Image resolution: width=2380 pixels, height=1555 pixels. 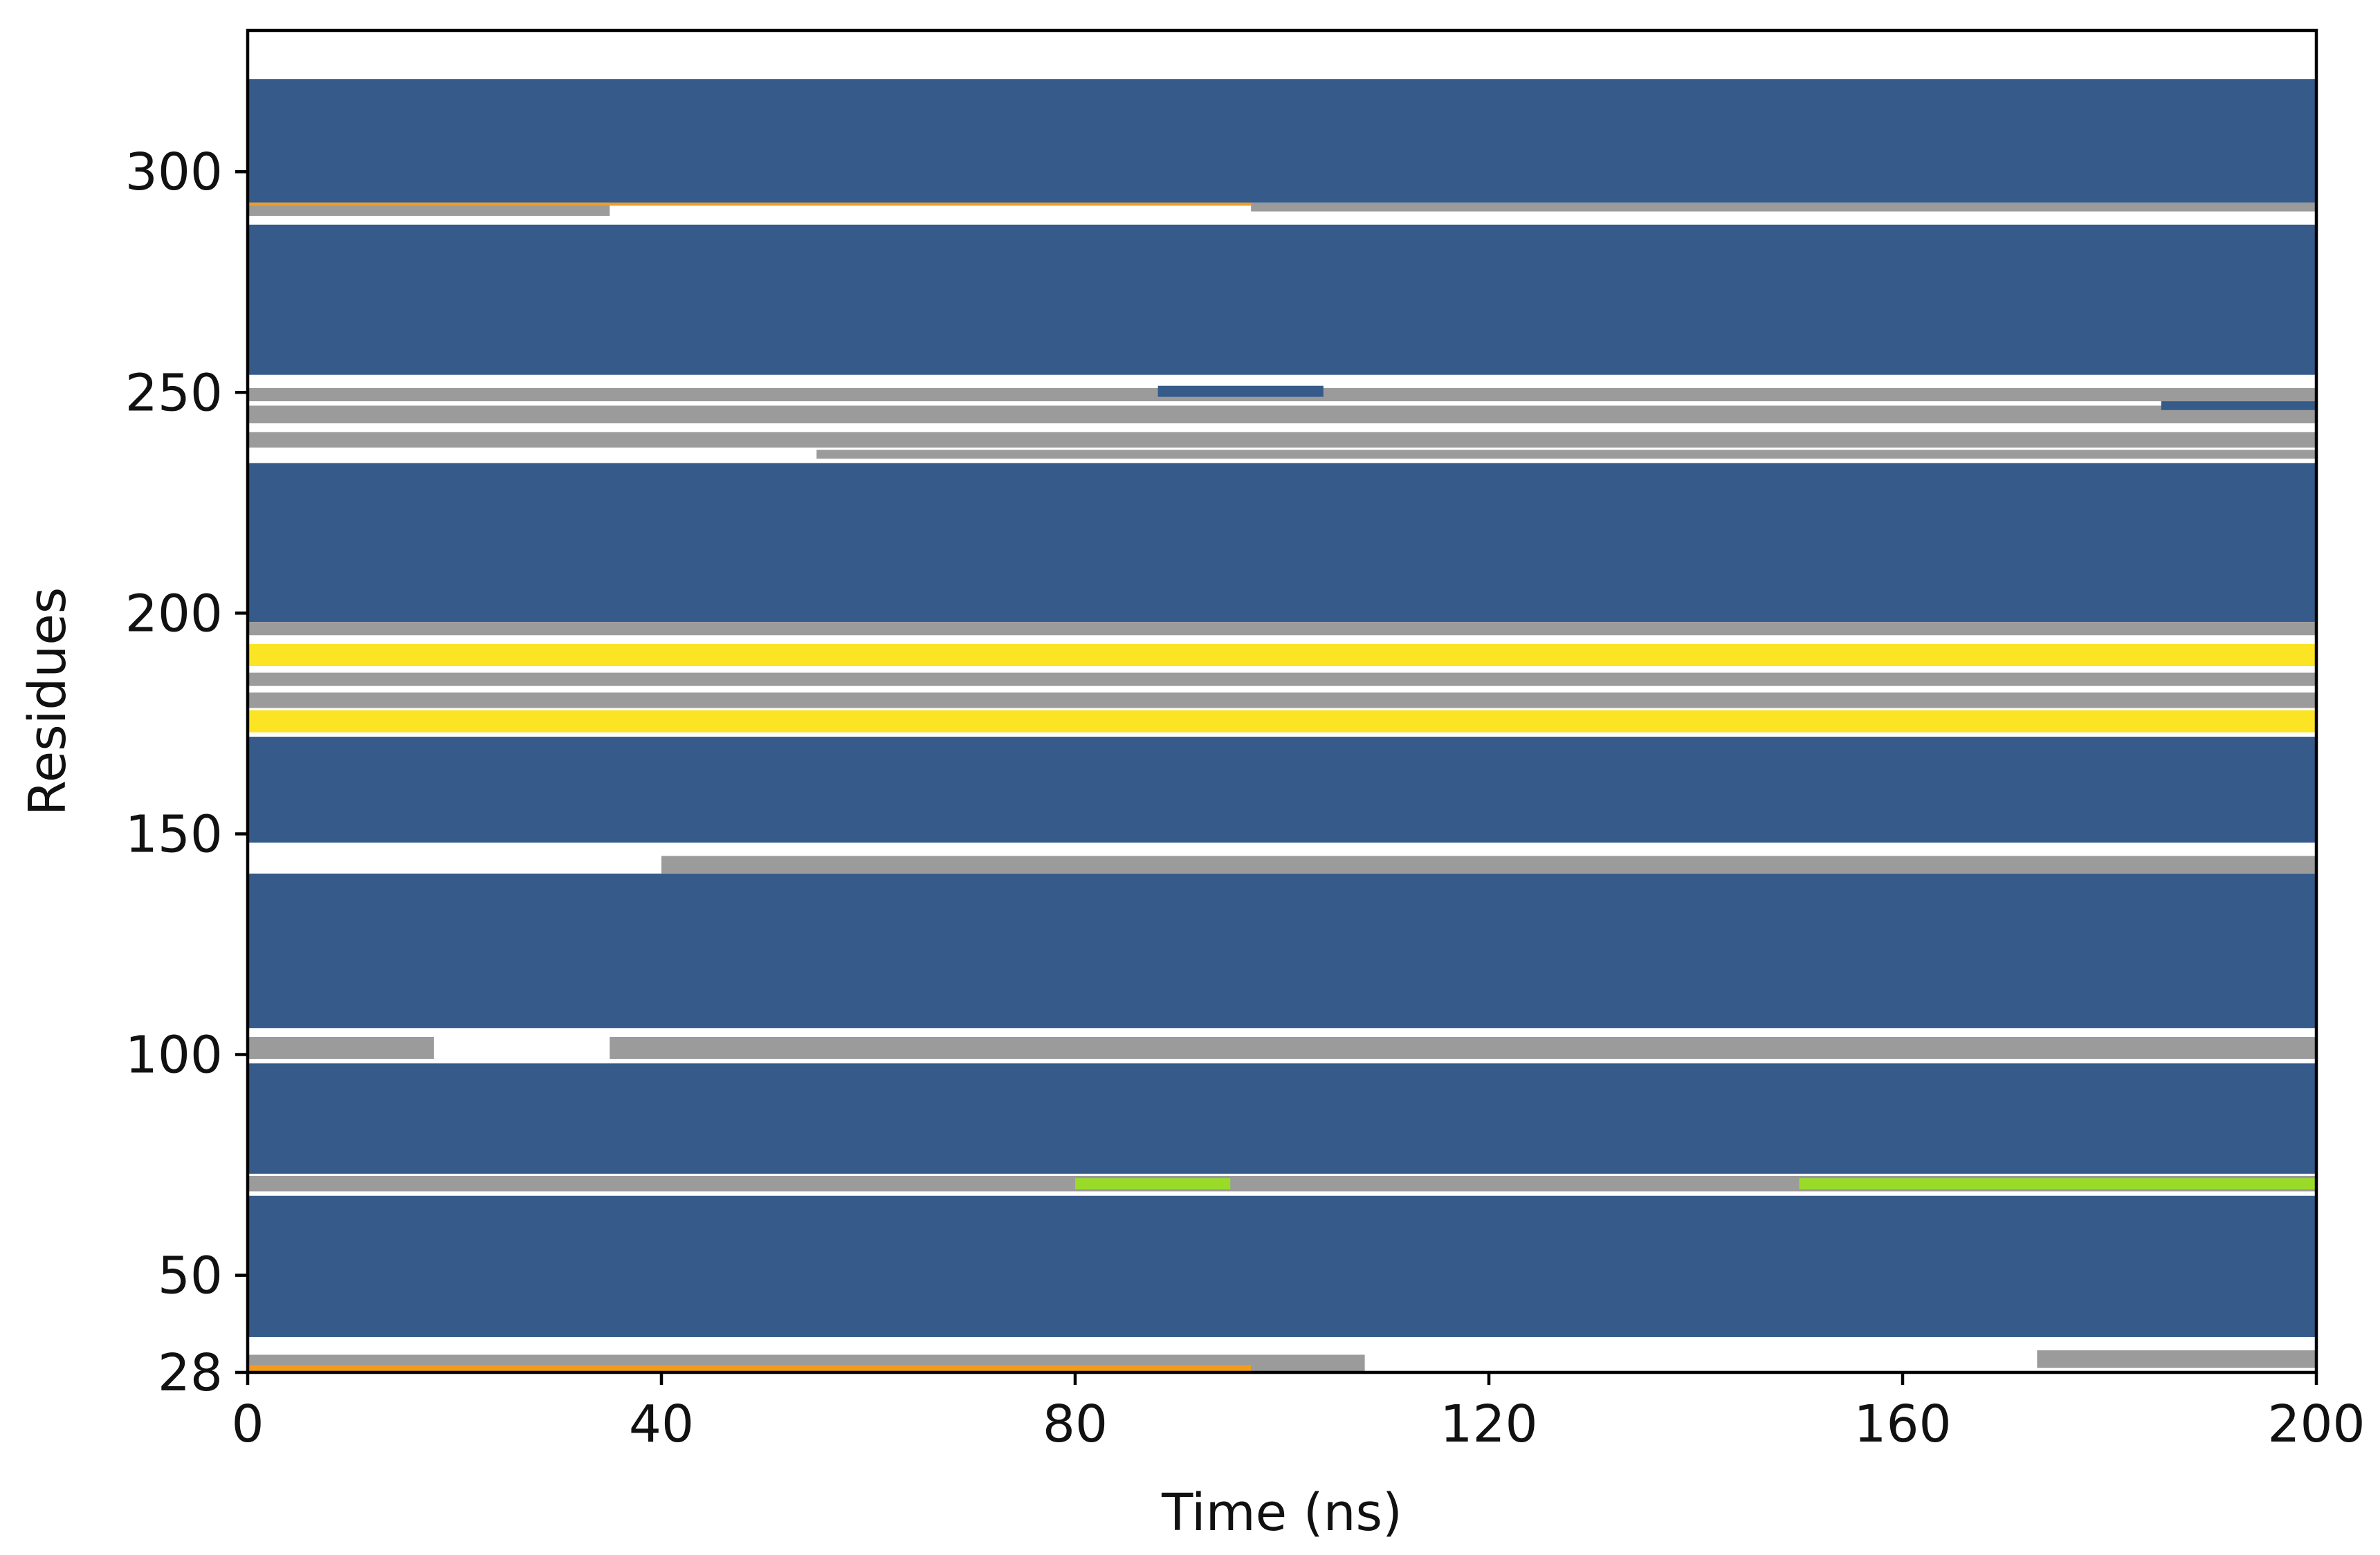 I want to click on y-tick-label-200: 200, so click(x=174, y=613).